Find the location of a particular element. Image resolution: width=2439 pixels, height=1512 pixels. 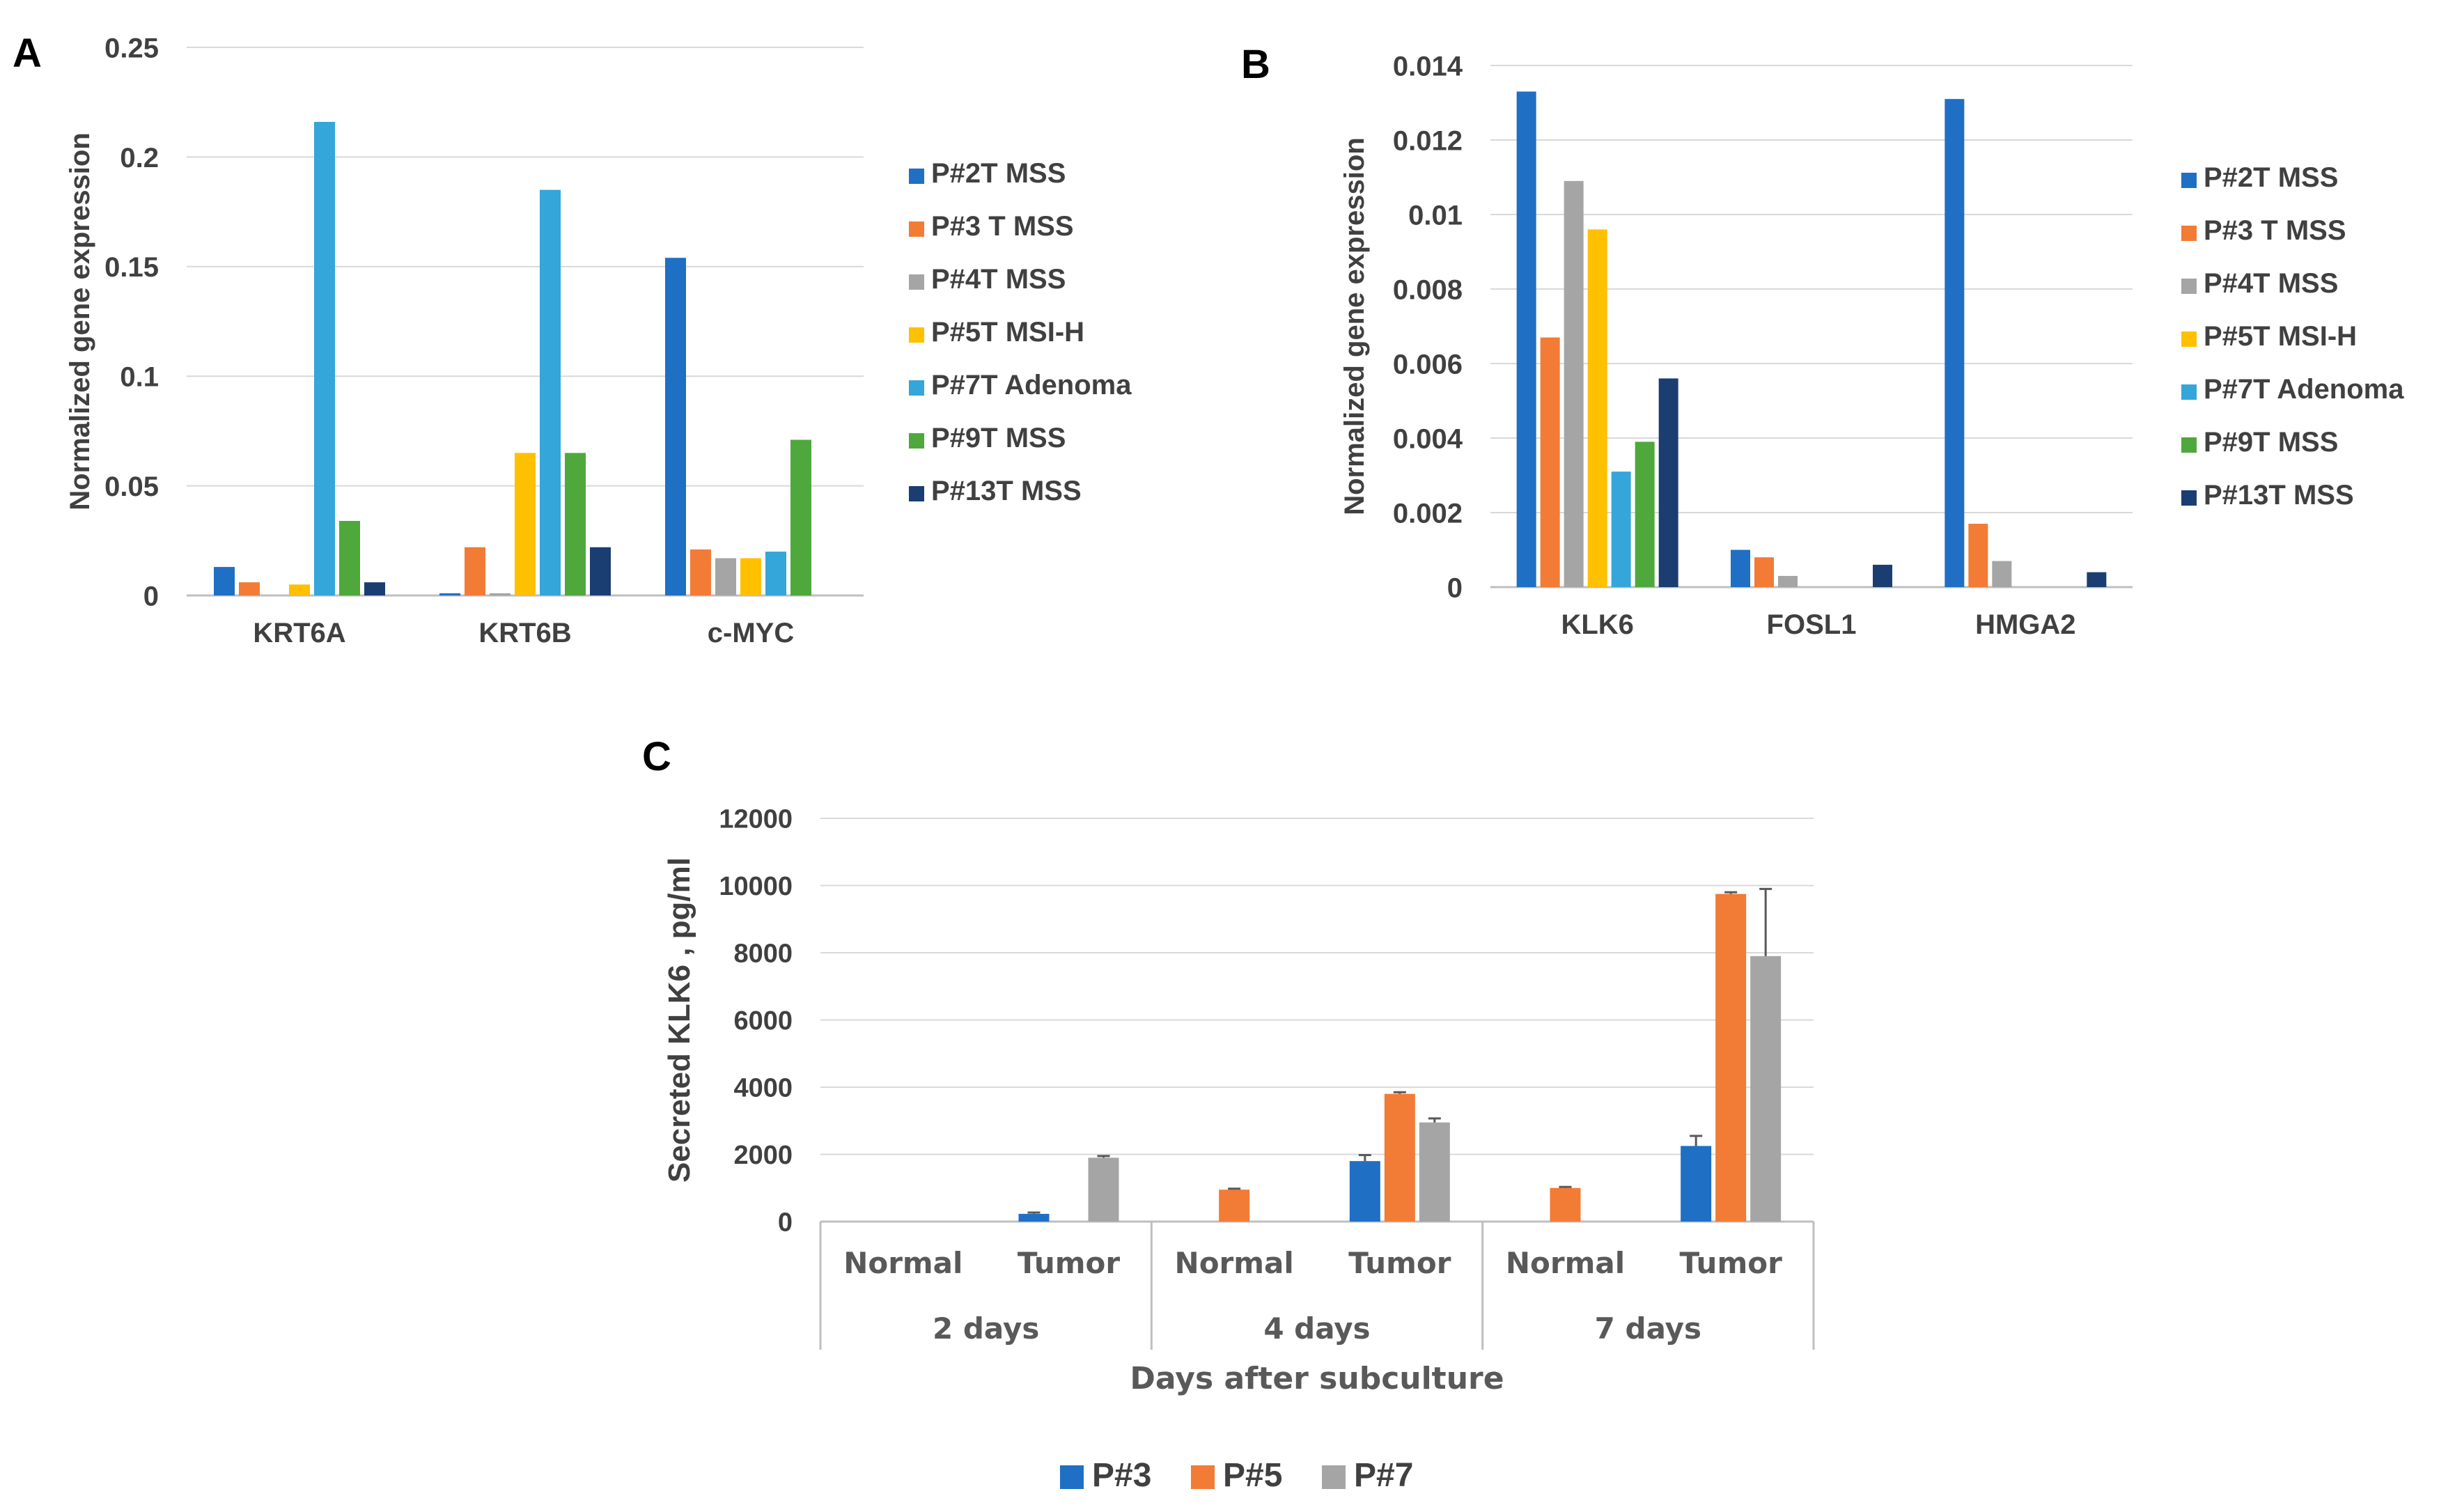

x-group-label: 4 days is located at coordinates (1316, 1329).